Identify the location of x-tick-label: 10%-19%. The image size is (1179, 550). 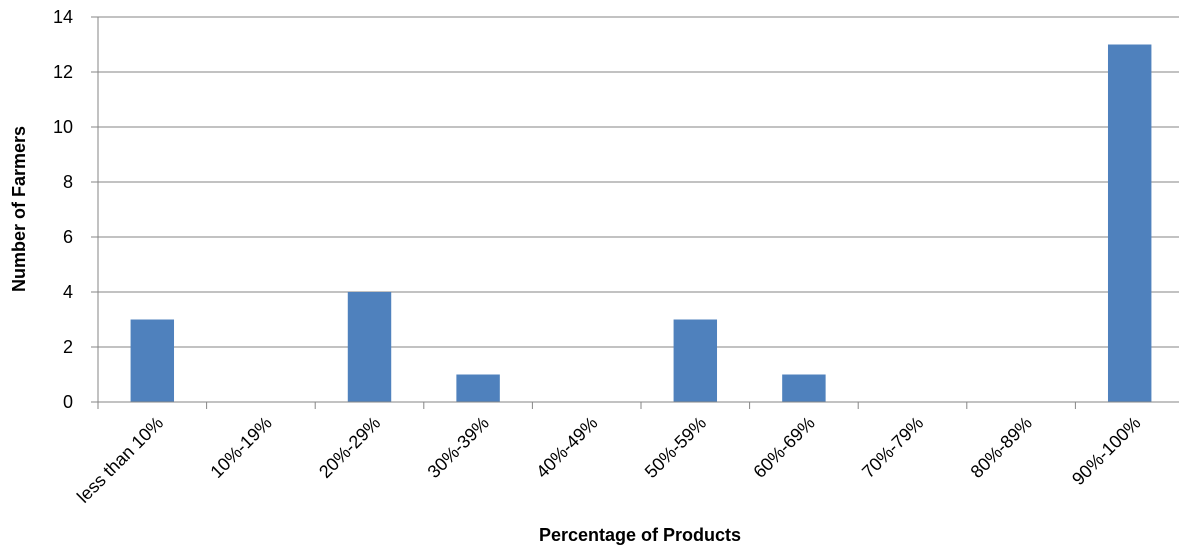
(240, 447).